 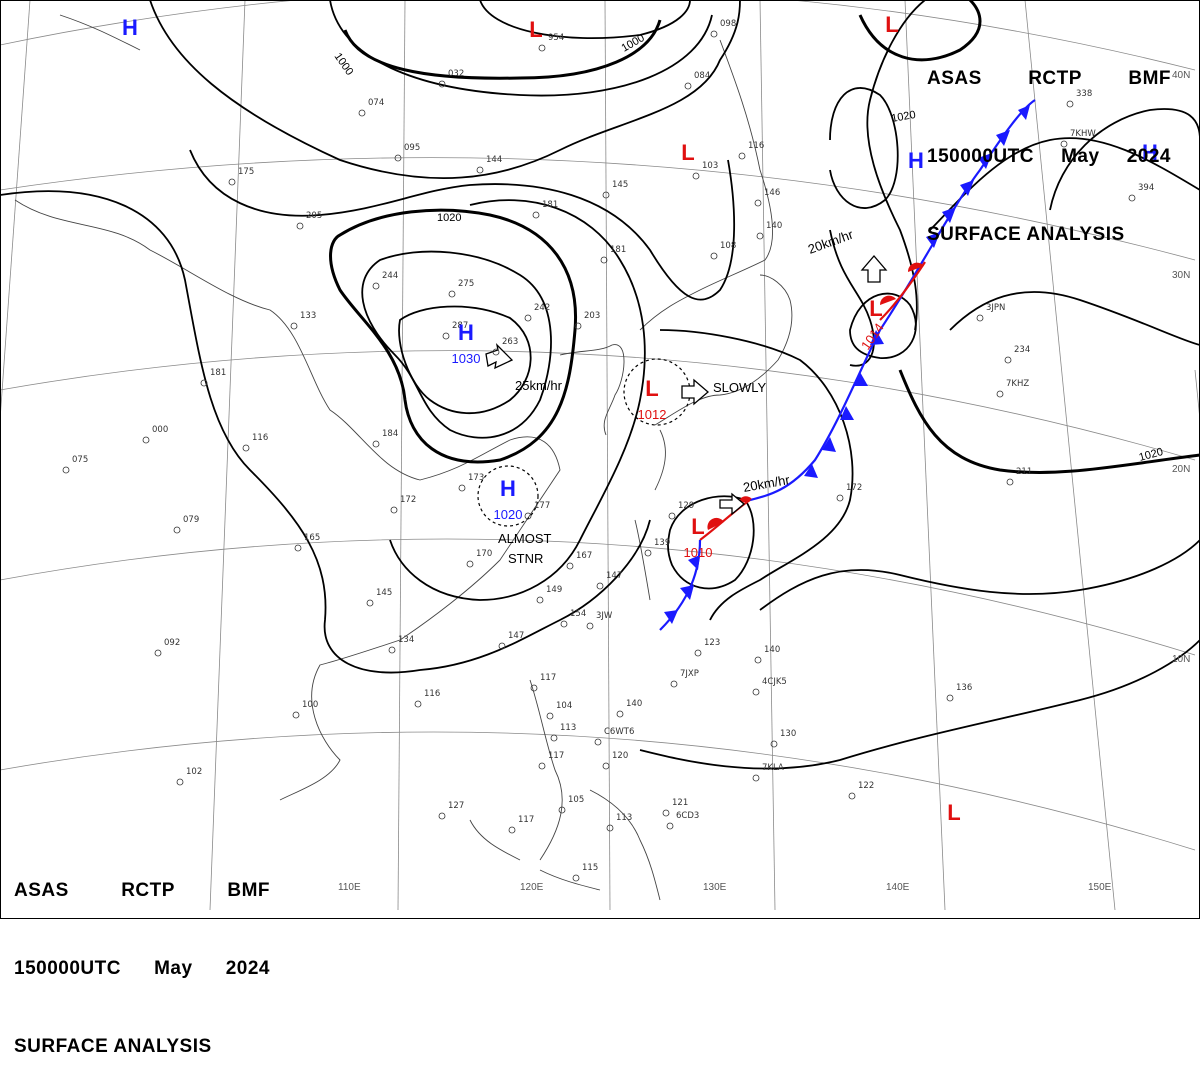 I want to click on station-label: 7KHW, so click(x=1083, y=134).